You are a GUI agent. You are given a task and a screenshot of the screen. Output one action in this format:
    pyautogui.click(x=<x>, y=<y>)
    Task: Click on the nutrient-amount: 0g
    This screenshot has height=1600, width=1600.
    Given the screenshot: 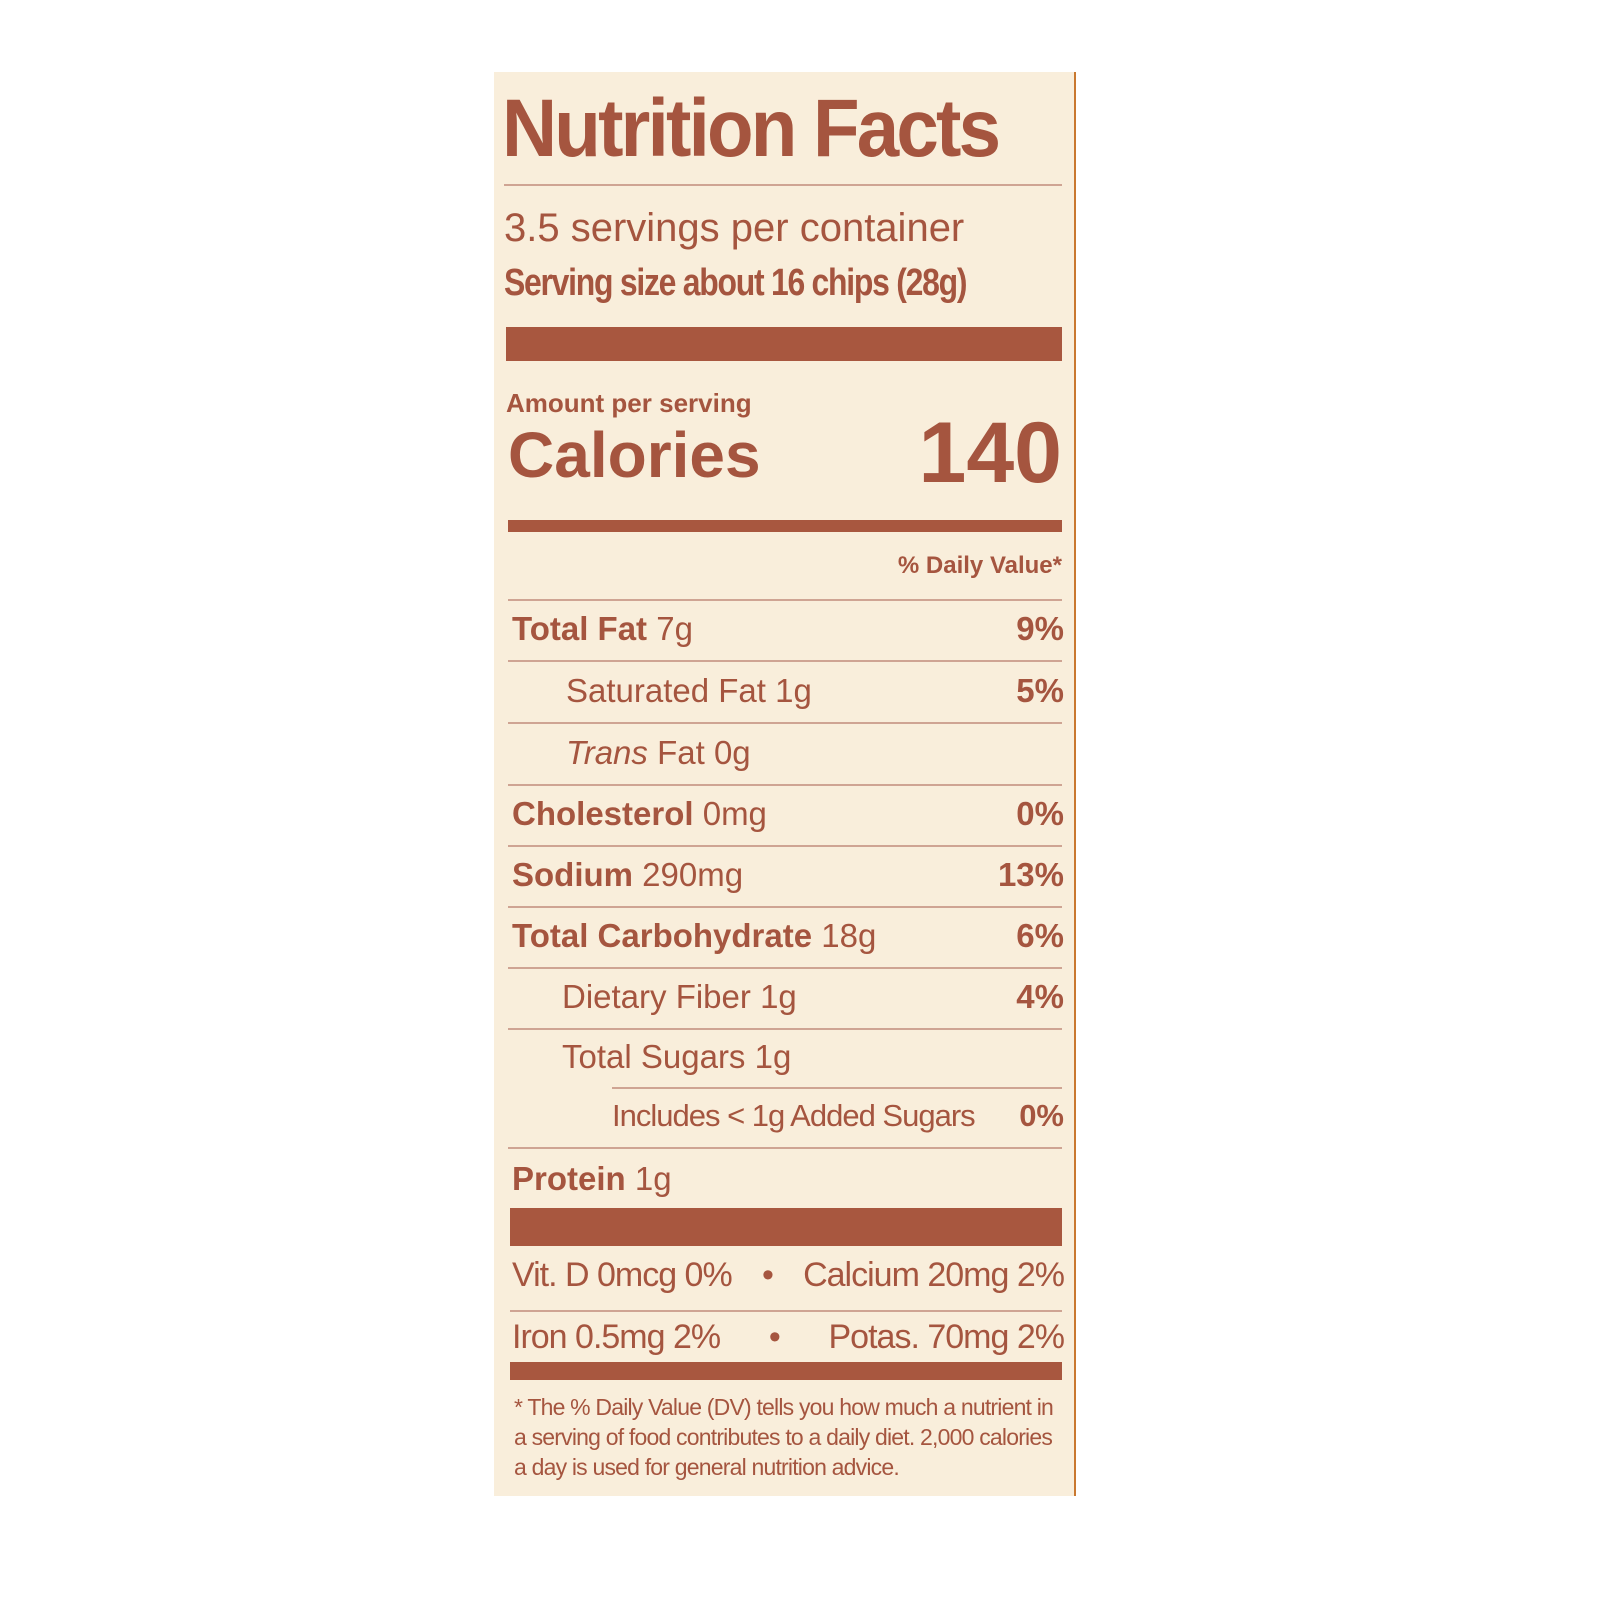 What is the action you would take?
    pyautogui.click(x=732, y=752)
    